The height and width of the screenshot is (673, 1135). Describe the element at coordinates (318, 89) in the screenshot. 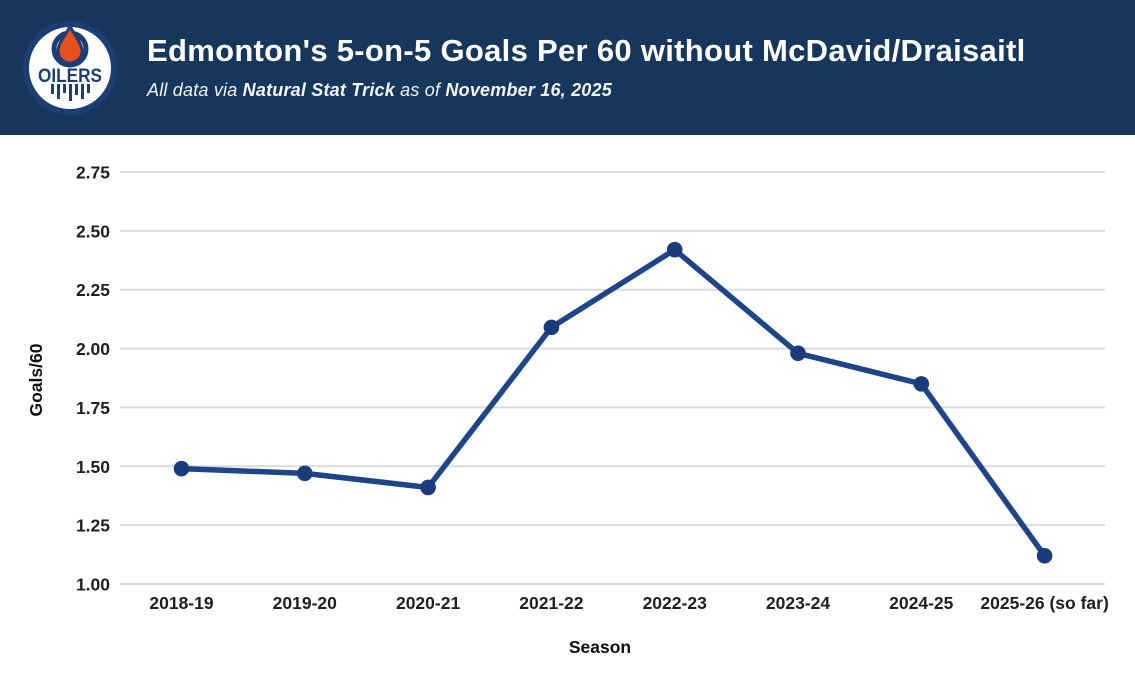

I see `subtitle-source: Natural Stat Trick` at that location.